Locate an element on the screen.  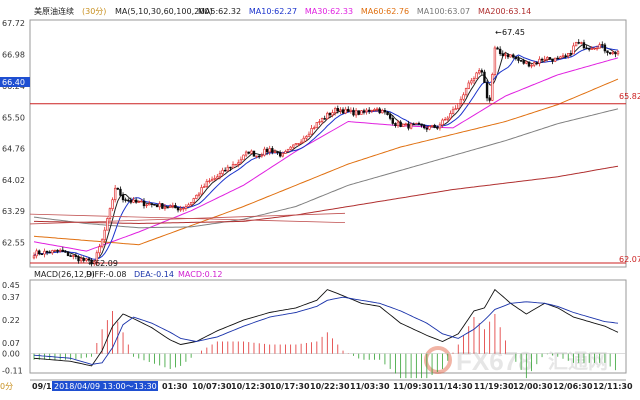
time-tick-label: 01:30 is located at coordinates (175, 386).